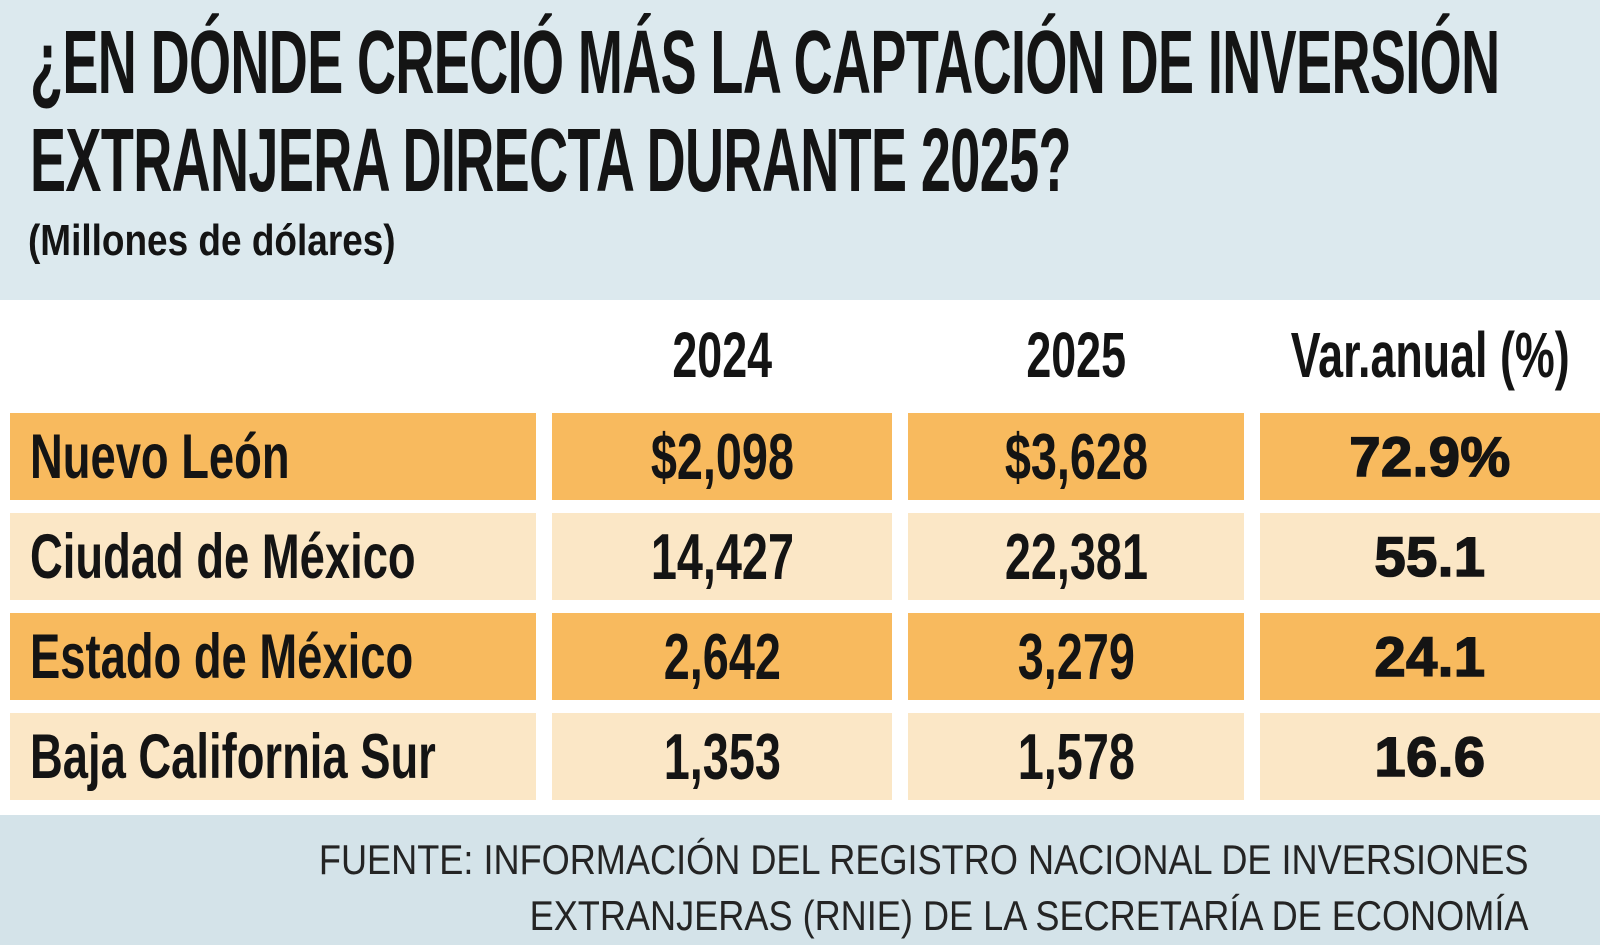 The width and height of the screenshot is (1600, 945). Describe the element at coordinates (1076, 456) in the screenshot. I see `table-row-2025-value: $3,628` at that location.